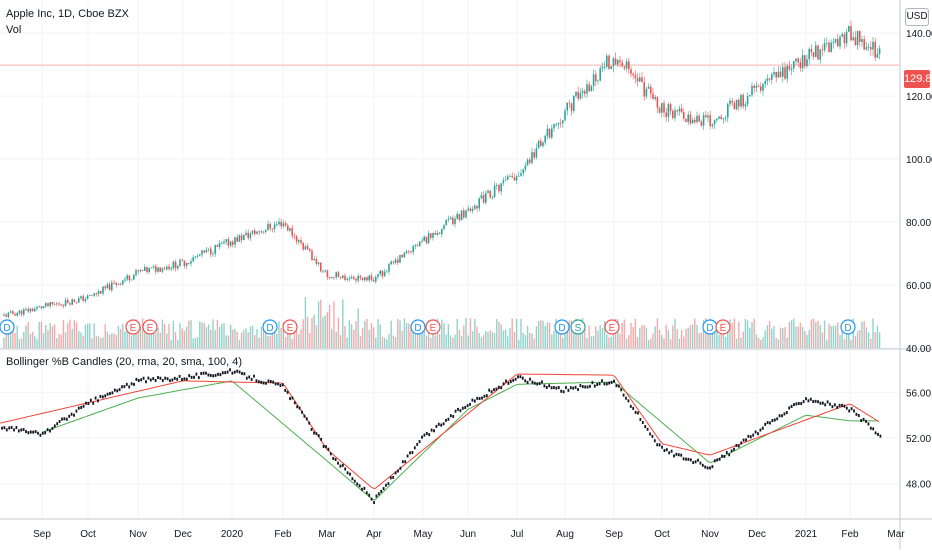 The height and width of the screenshot is (555, 932). What do you see at coordinates (919, 192) in the screenshot?
I see `price-axis-labels: 140.00 120.00 100.00 80.00 60.00 40.00` at bounding box center [919, 192].